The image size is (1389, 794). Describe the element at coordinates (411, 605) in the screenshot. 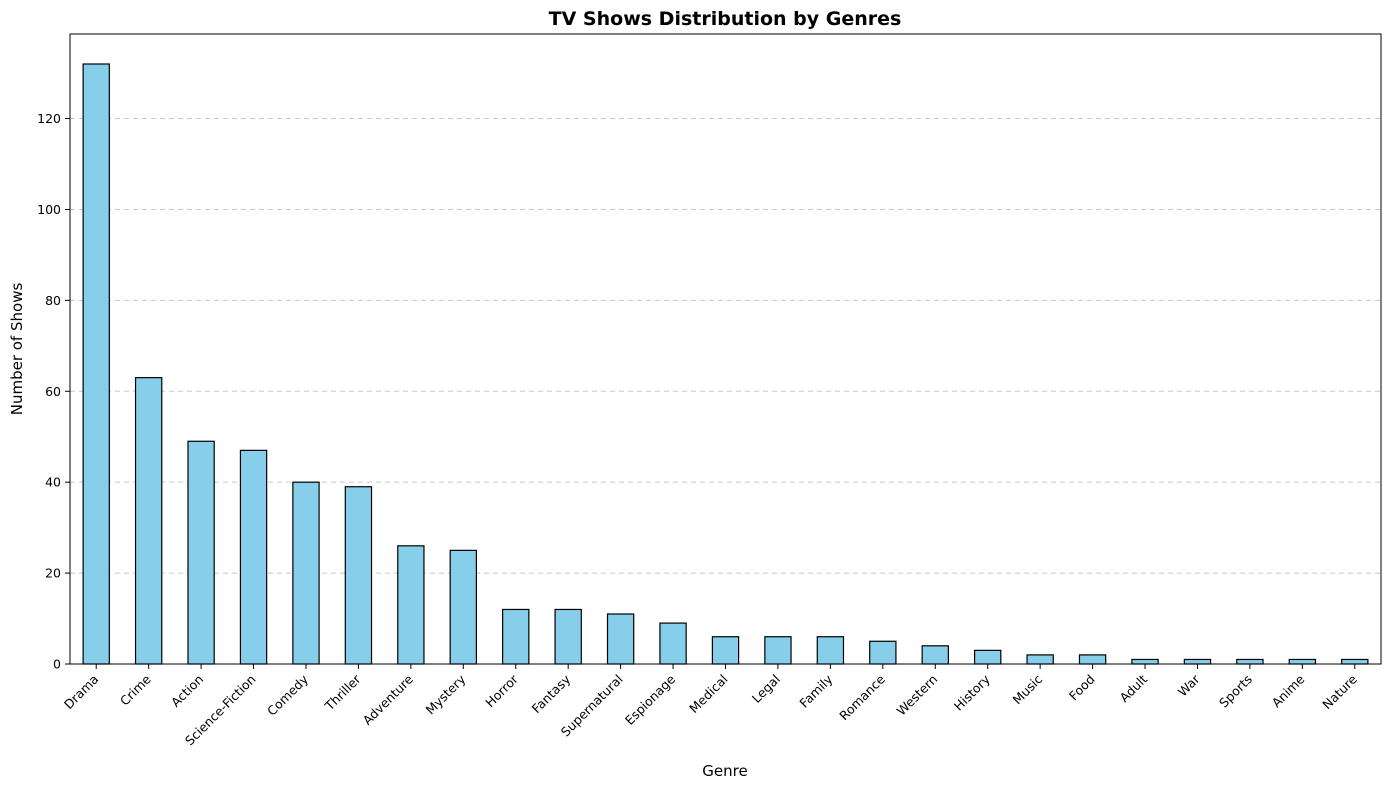

I see `bar-adventure` at that location.